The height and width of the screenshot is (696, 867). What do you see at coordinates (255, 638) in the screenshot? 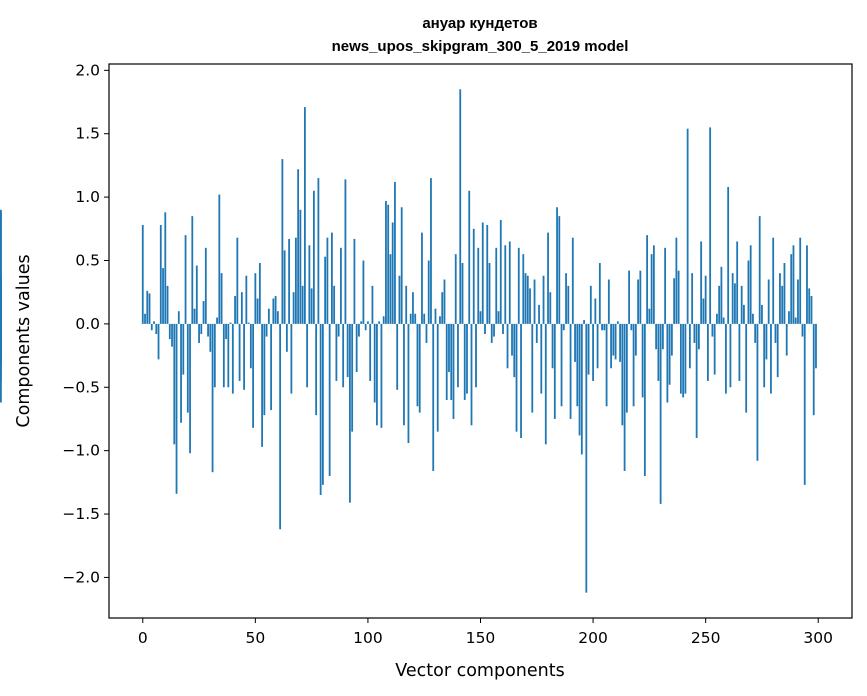
I see `x-tick-label: 50` at bounding box center [255, 638].